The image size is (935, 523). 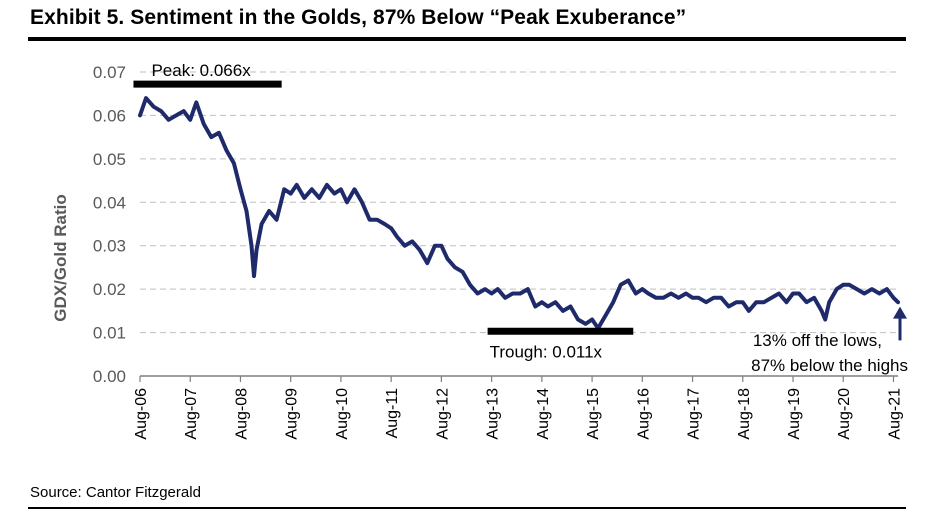 What do you see at coordinates (894, 414) in the screenshot?
I see `x-tick-label: Aug-21` at bounding box center [894, 414].